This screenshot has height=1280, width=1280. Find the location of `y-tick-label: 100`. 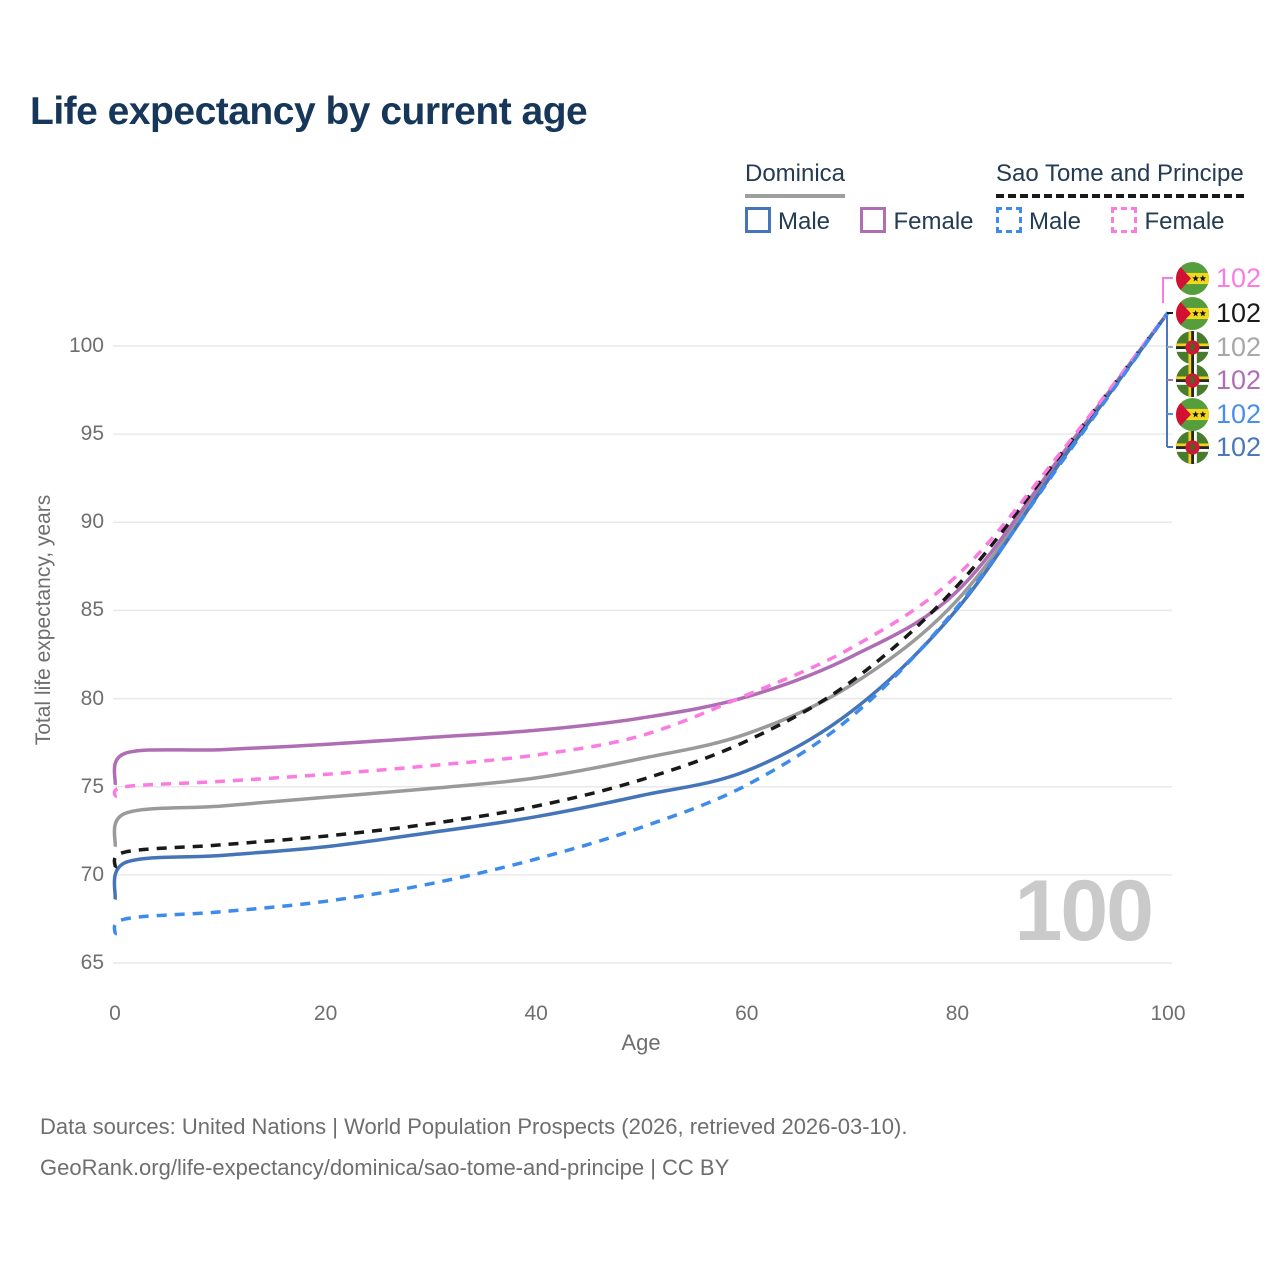

y-tick-label: 100 is located at coordinates (86, 345).